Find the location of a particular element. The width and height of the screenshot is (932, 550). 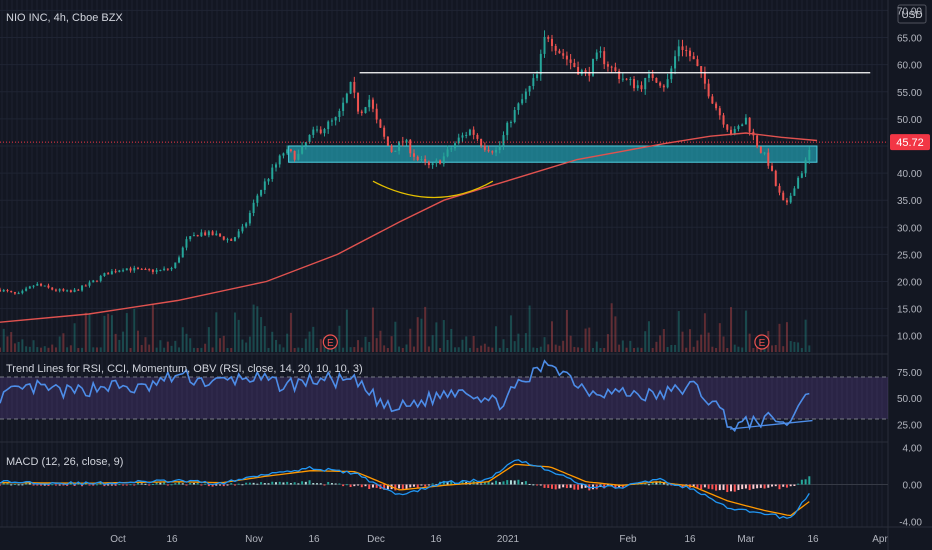

support-zone is located at coordinates (553, 154).